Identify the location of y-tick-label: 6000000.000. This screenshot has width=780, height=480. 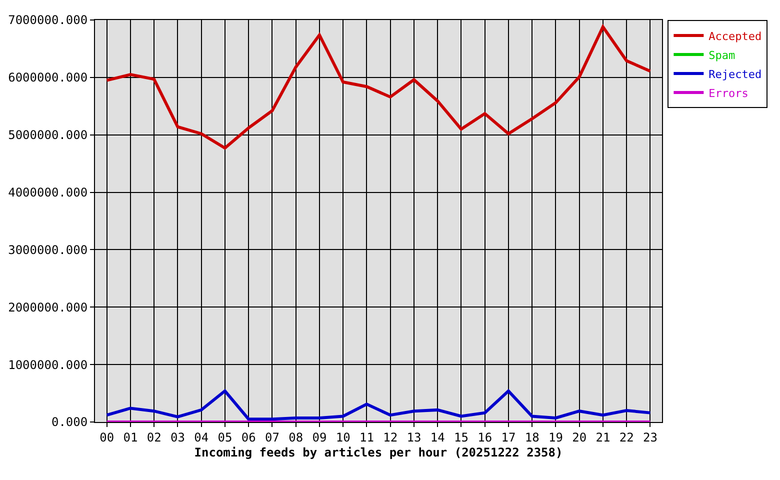
(48, 77).